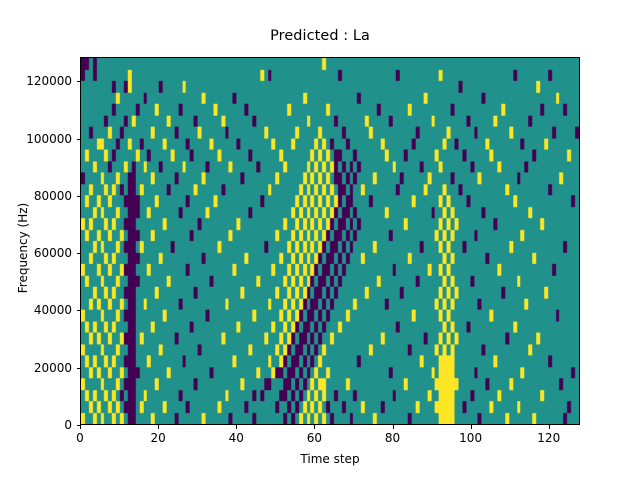 Image resolution: width=640 pixels, height=480 pixels. Describe the element at coordinates (68, 425) in the screenshot. I see `y-tick-label: 0` at that location.